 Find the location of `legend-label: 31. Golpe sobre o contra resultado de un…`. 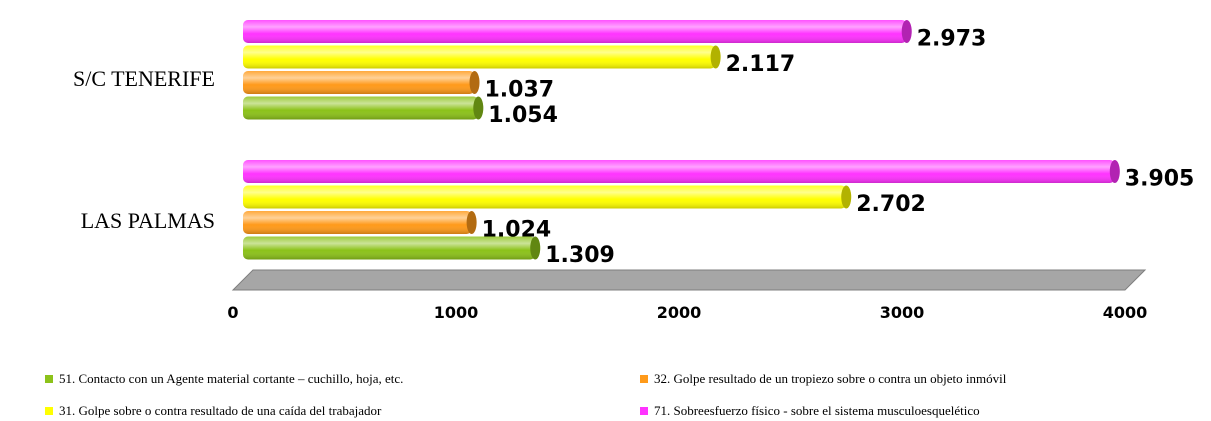

legend-label: 31. Golpe sobre o contra resultado de un… is located at coordinates (220, 410).